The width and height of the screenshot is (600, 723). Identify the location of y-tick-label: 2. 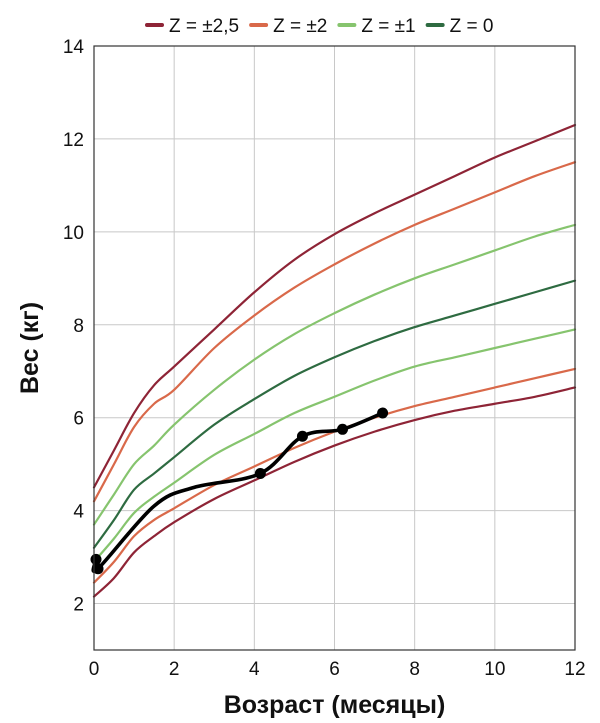
(78, 605).